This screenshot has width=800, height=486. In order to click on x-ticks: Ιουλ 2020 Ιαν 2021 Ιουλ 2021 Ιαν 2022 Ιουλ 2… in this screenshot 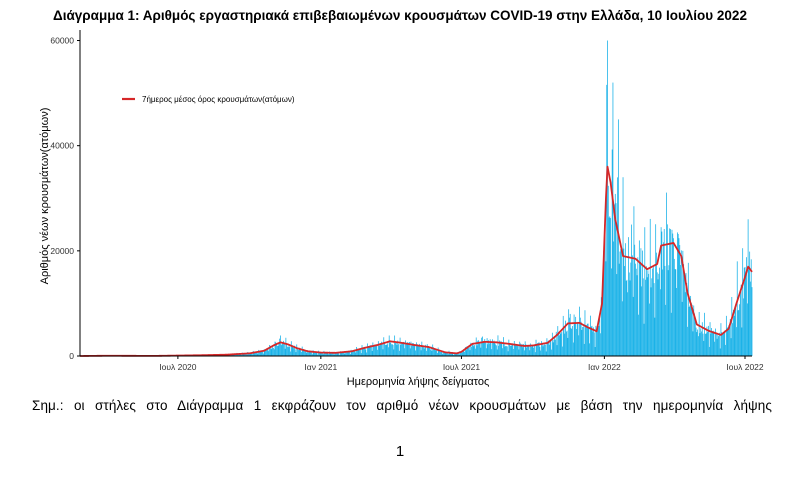, I will do `click(461, 364)`.